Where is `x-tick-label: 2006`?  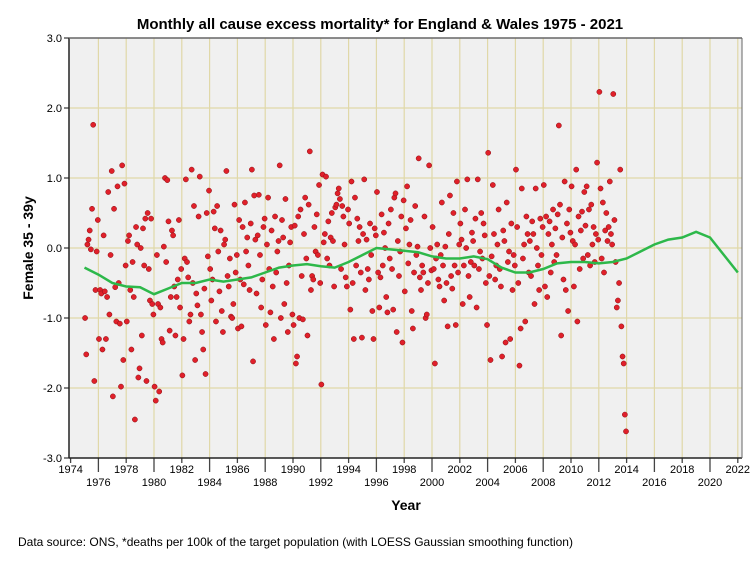 x-tick-label: 2006 is located at coordinates (515, 470).